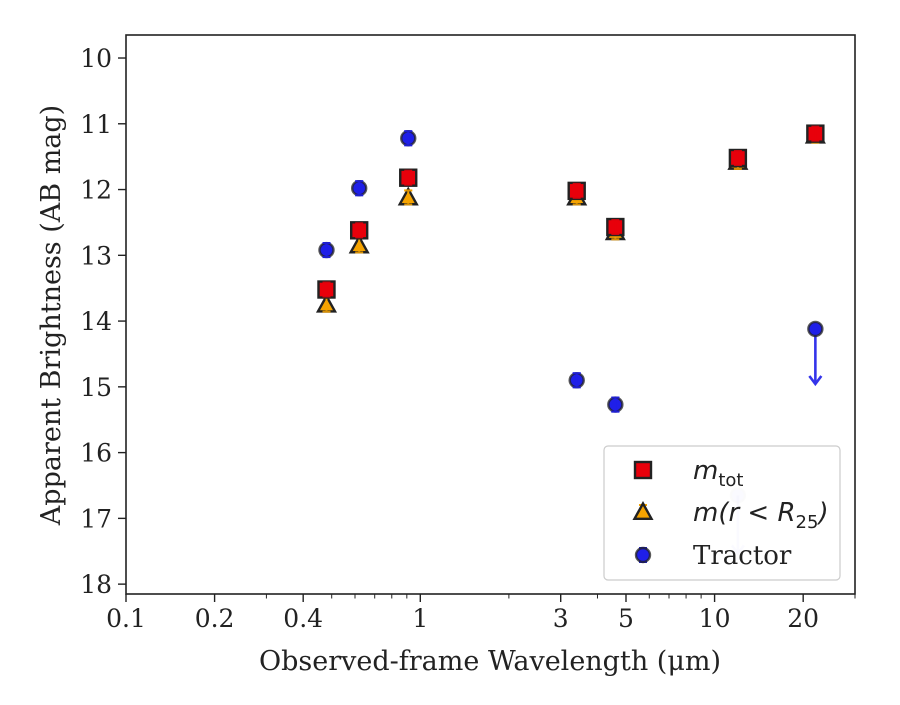 The width and height of the screenshot is (900, 705). I want to click on x-axis-label: Observed-frame Wavelength (μm), so click(490, 661).